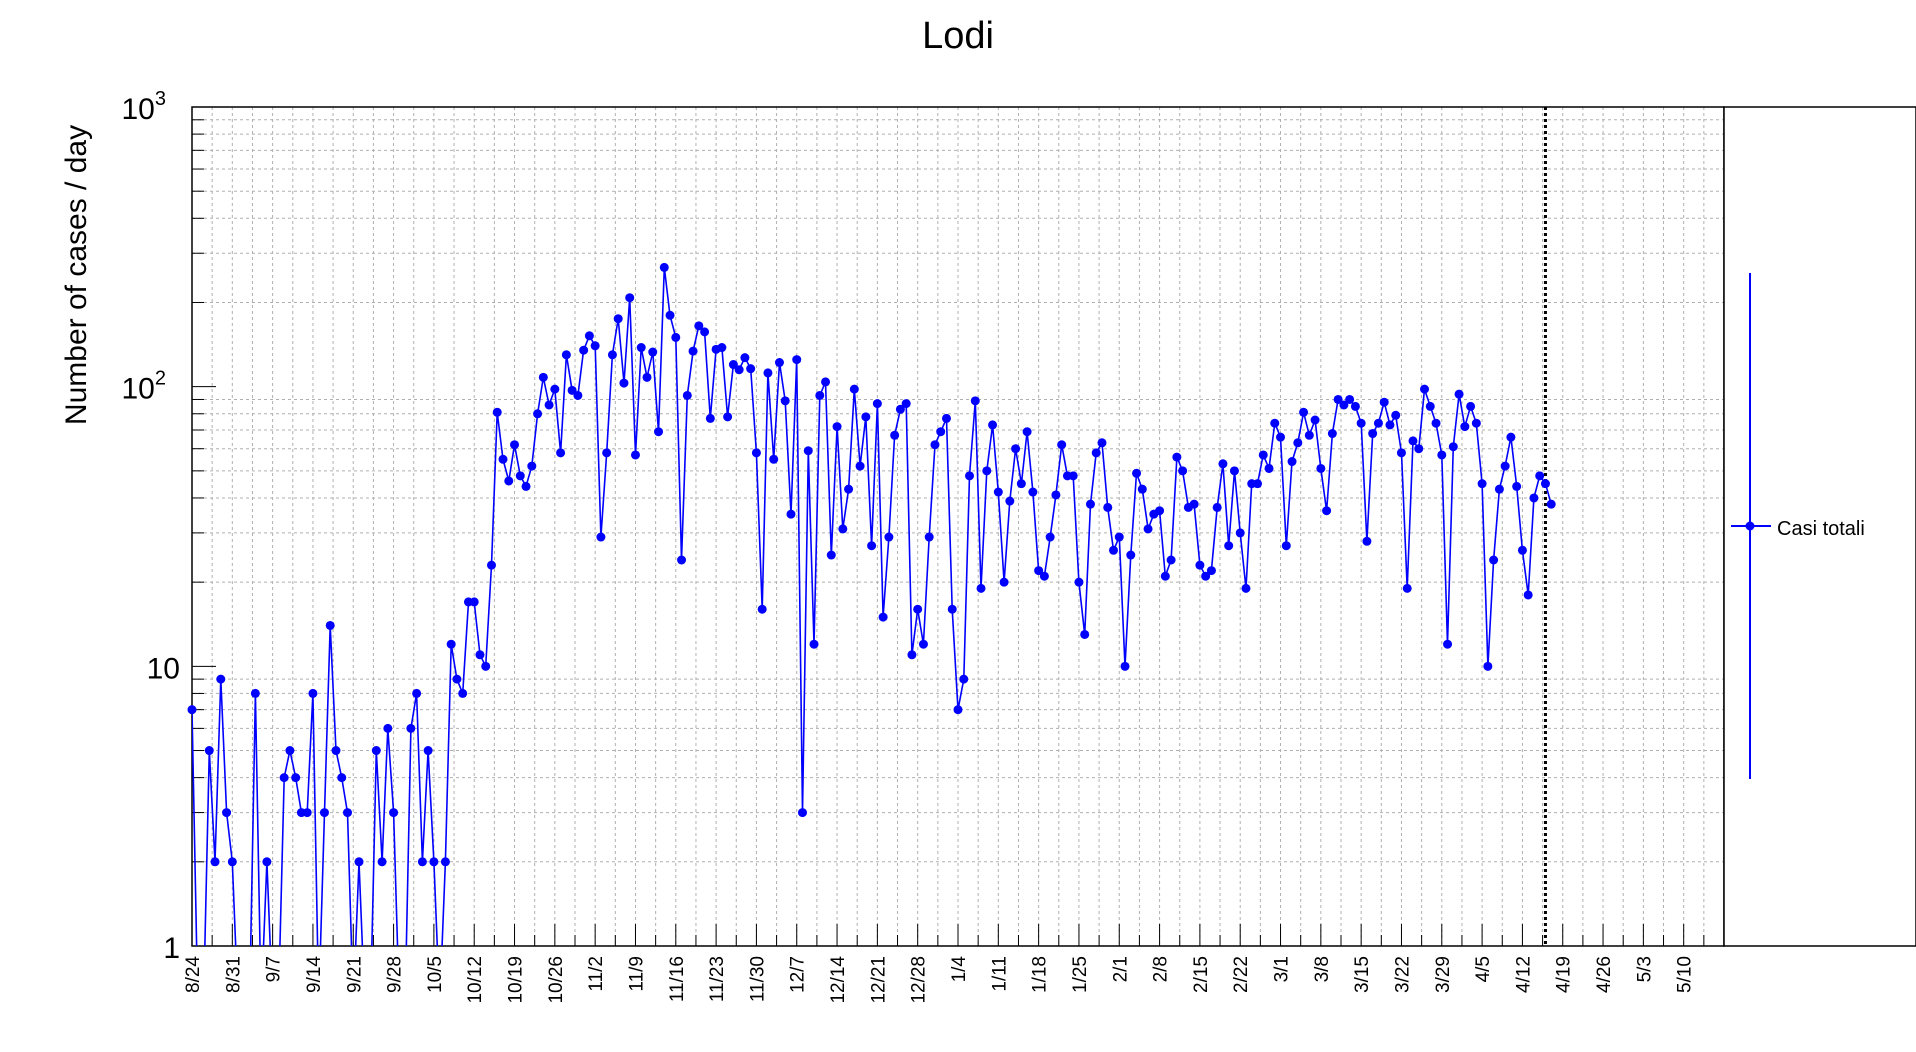  I want to click on x-tick-label: 3/1, so click(1282, 969).